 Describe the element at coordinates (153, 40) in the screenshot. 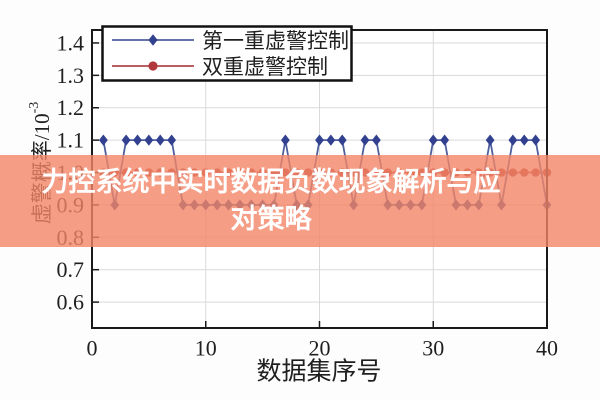

I see `legend-diamond-marker` at that location.